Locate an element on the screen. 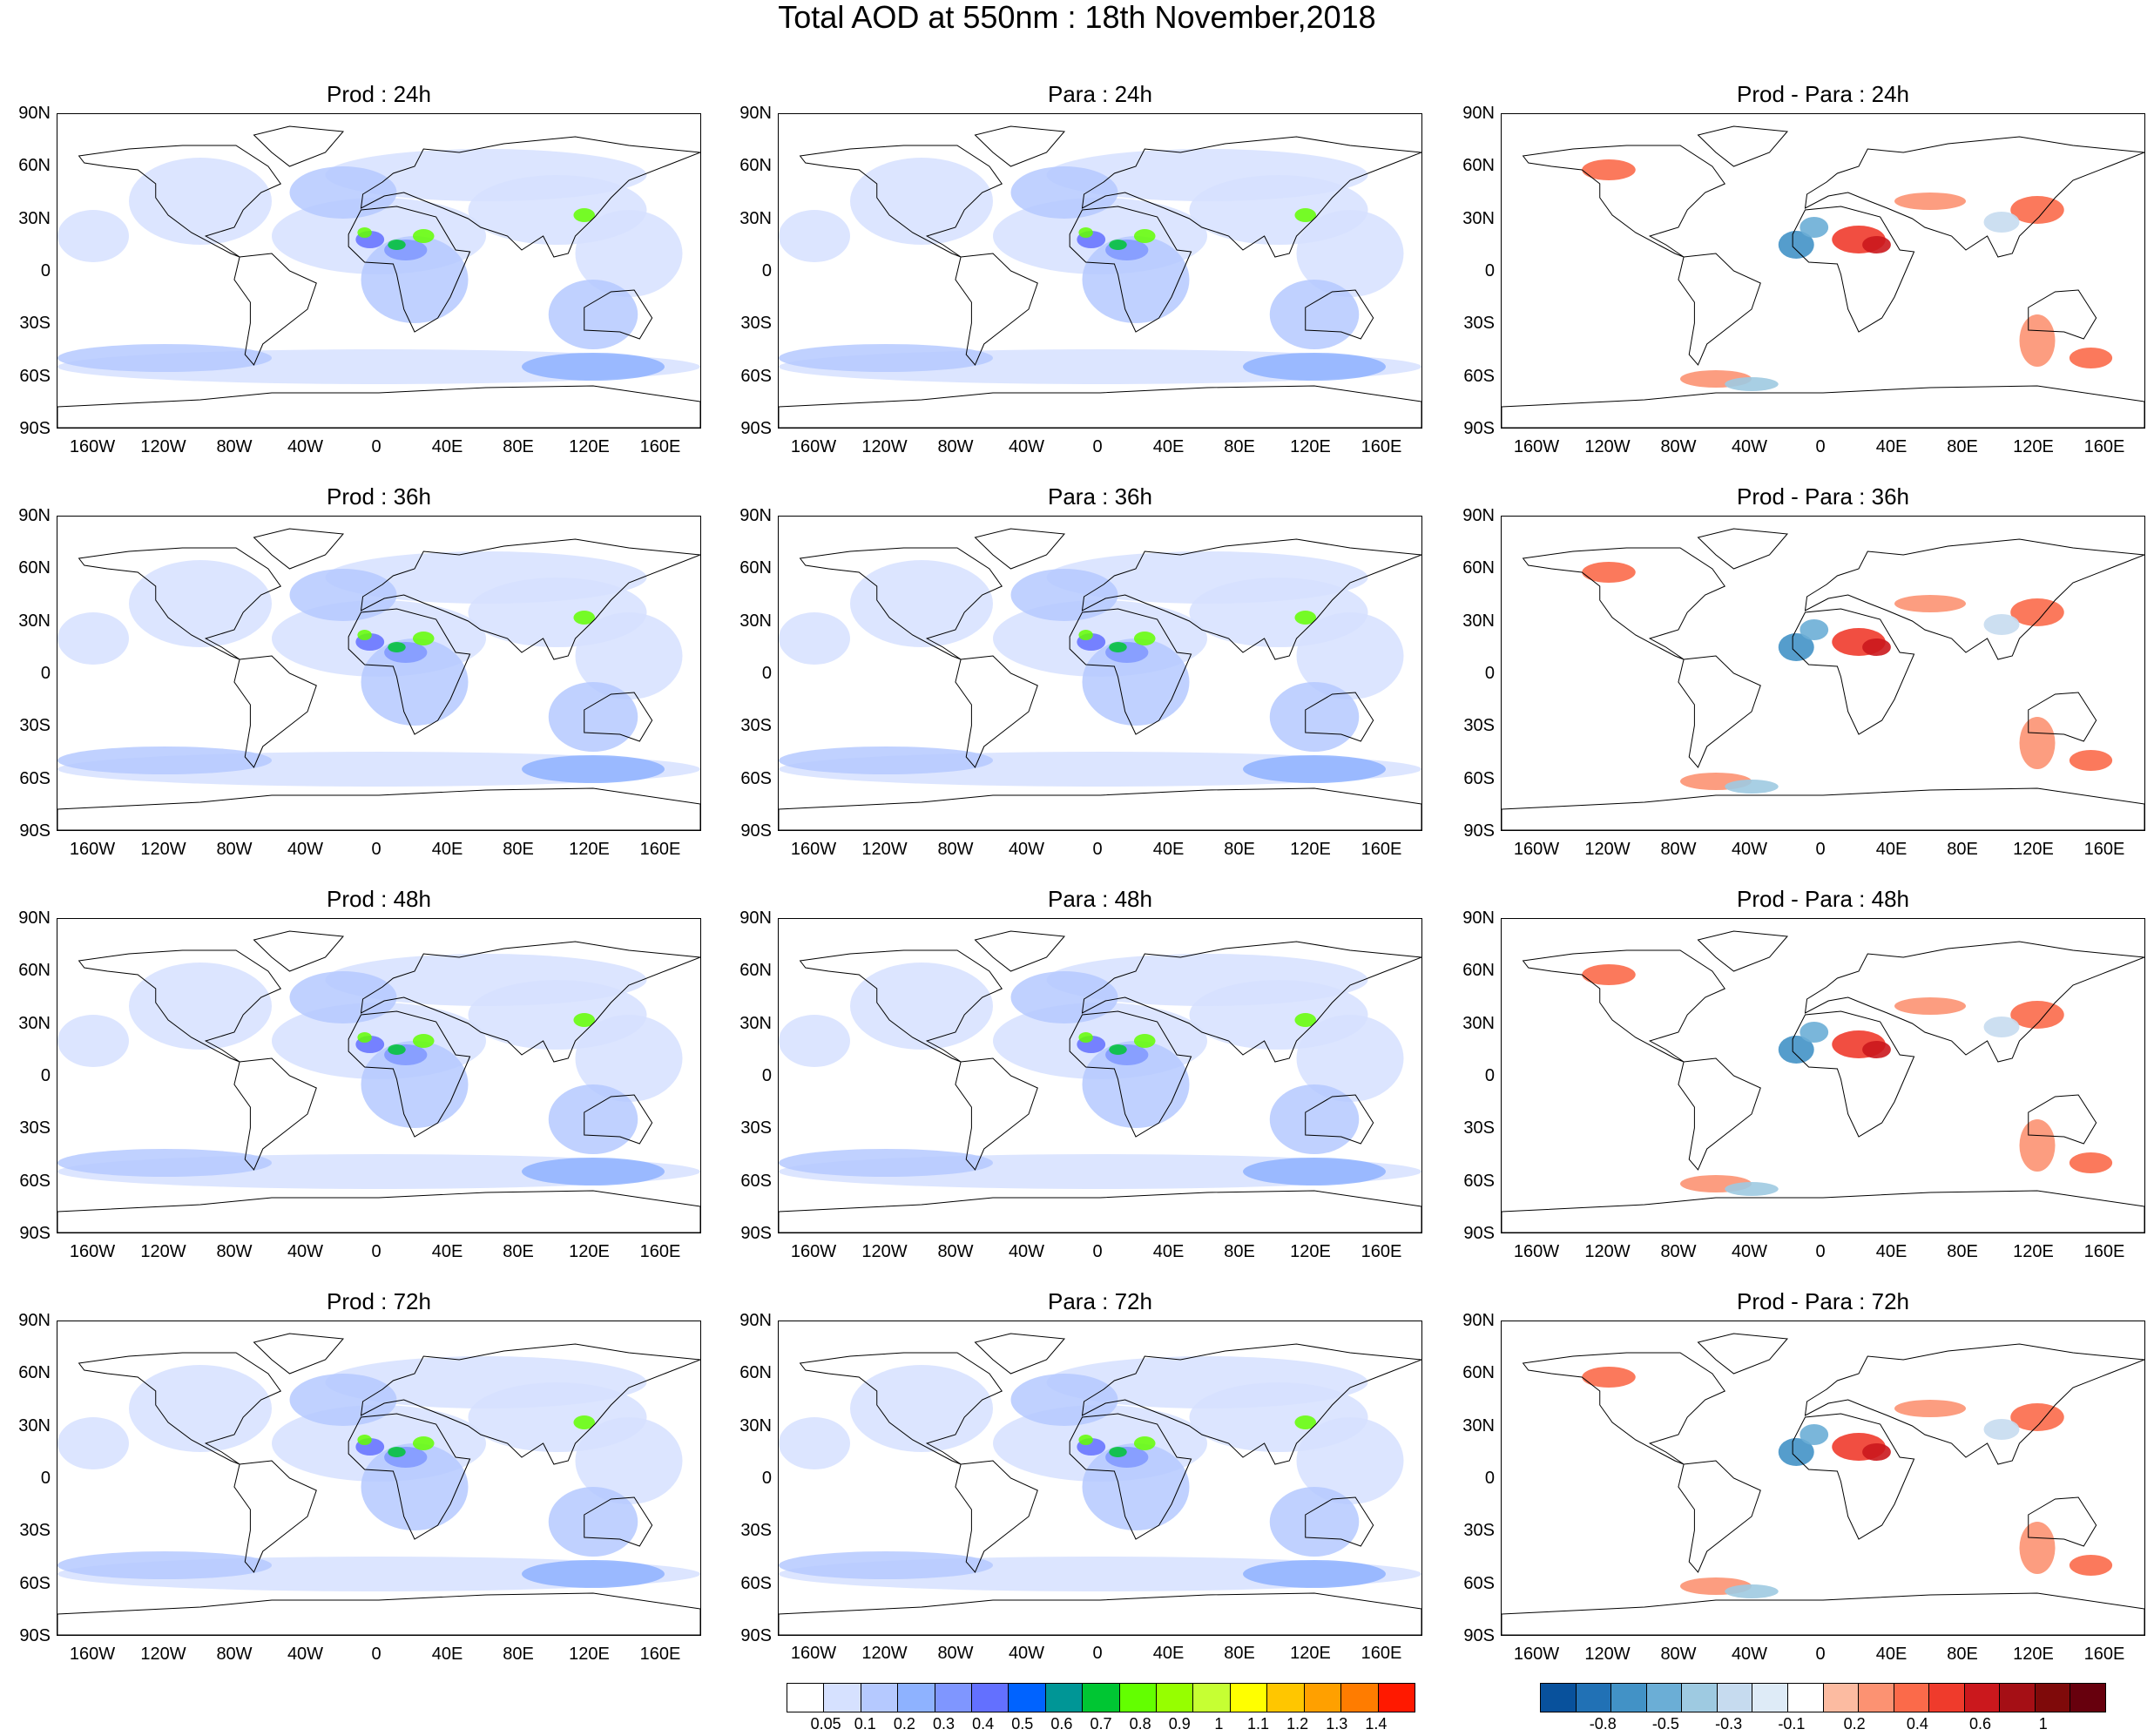  colorbar-tick-label: 1 is located at coordinates (1219, 1724).